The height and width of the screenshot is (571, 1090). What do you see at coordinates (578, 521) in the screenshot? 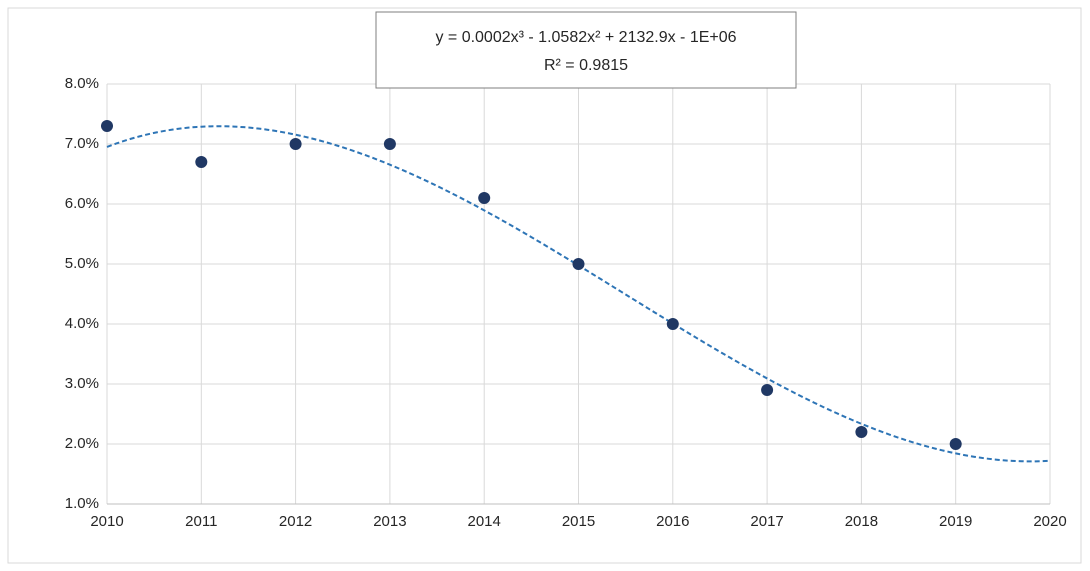
I see `x-tick-label: 2015` at bounding box center [578, 521].